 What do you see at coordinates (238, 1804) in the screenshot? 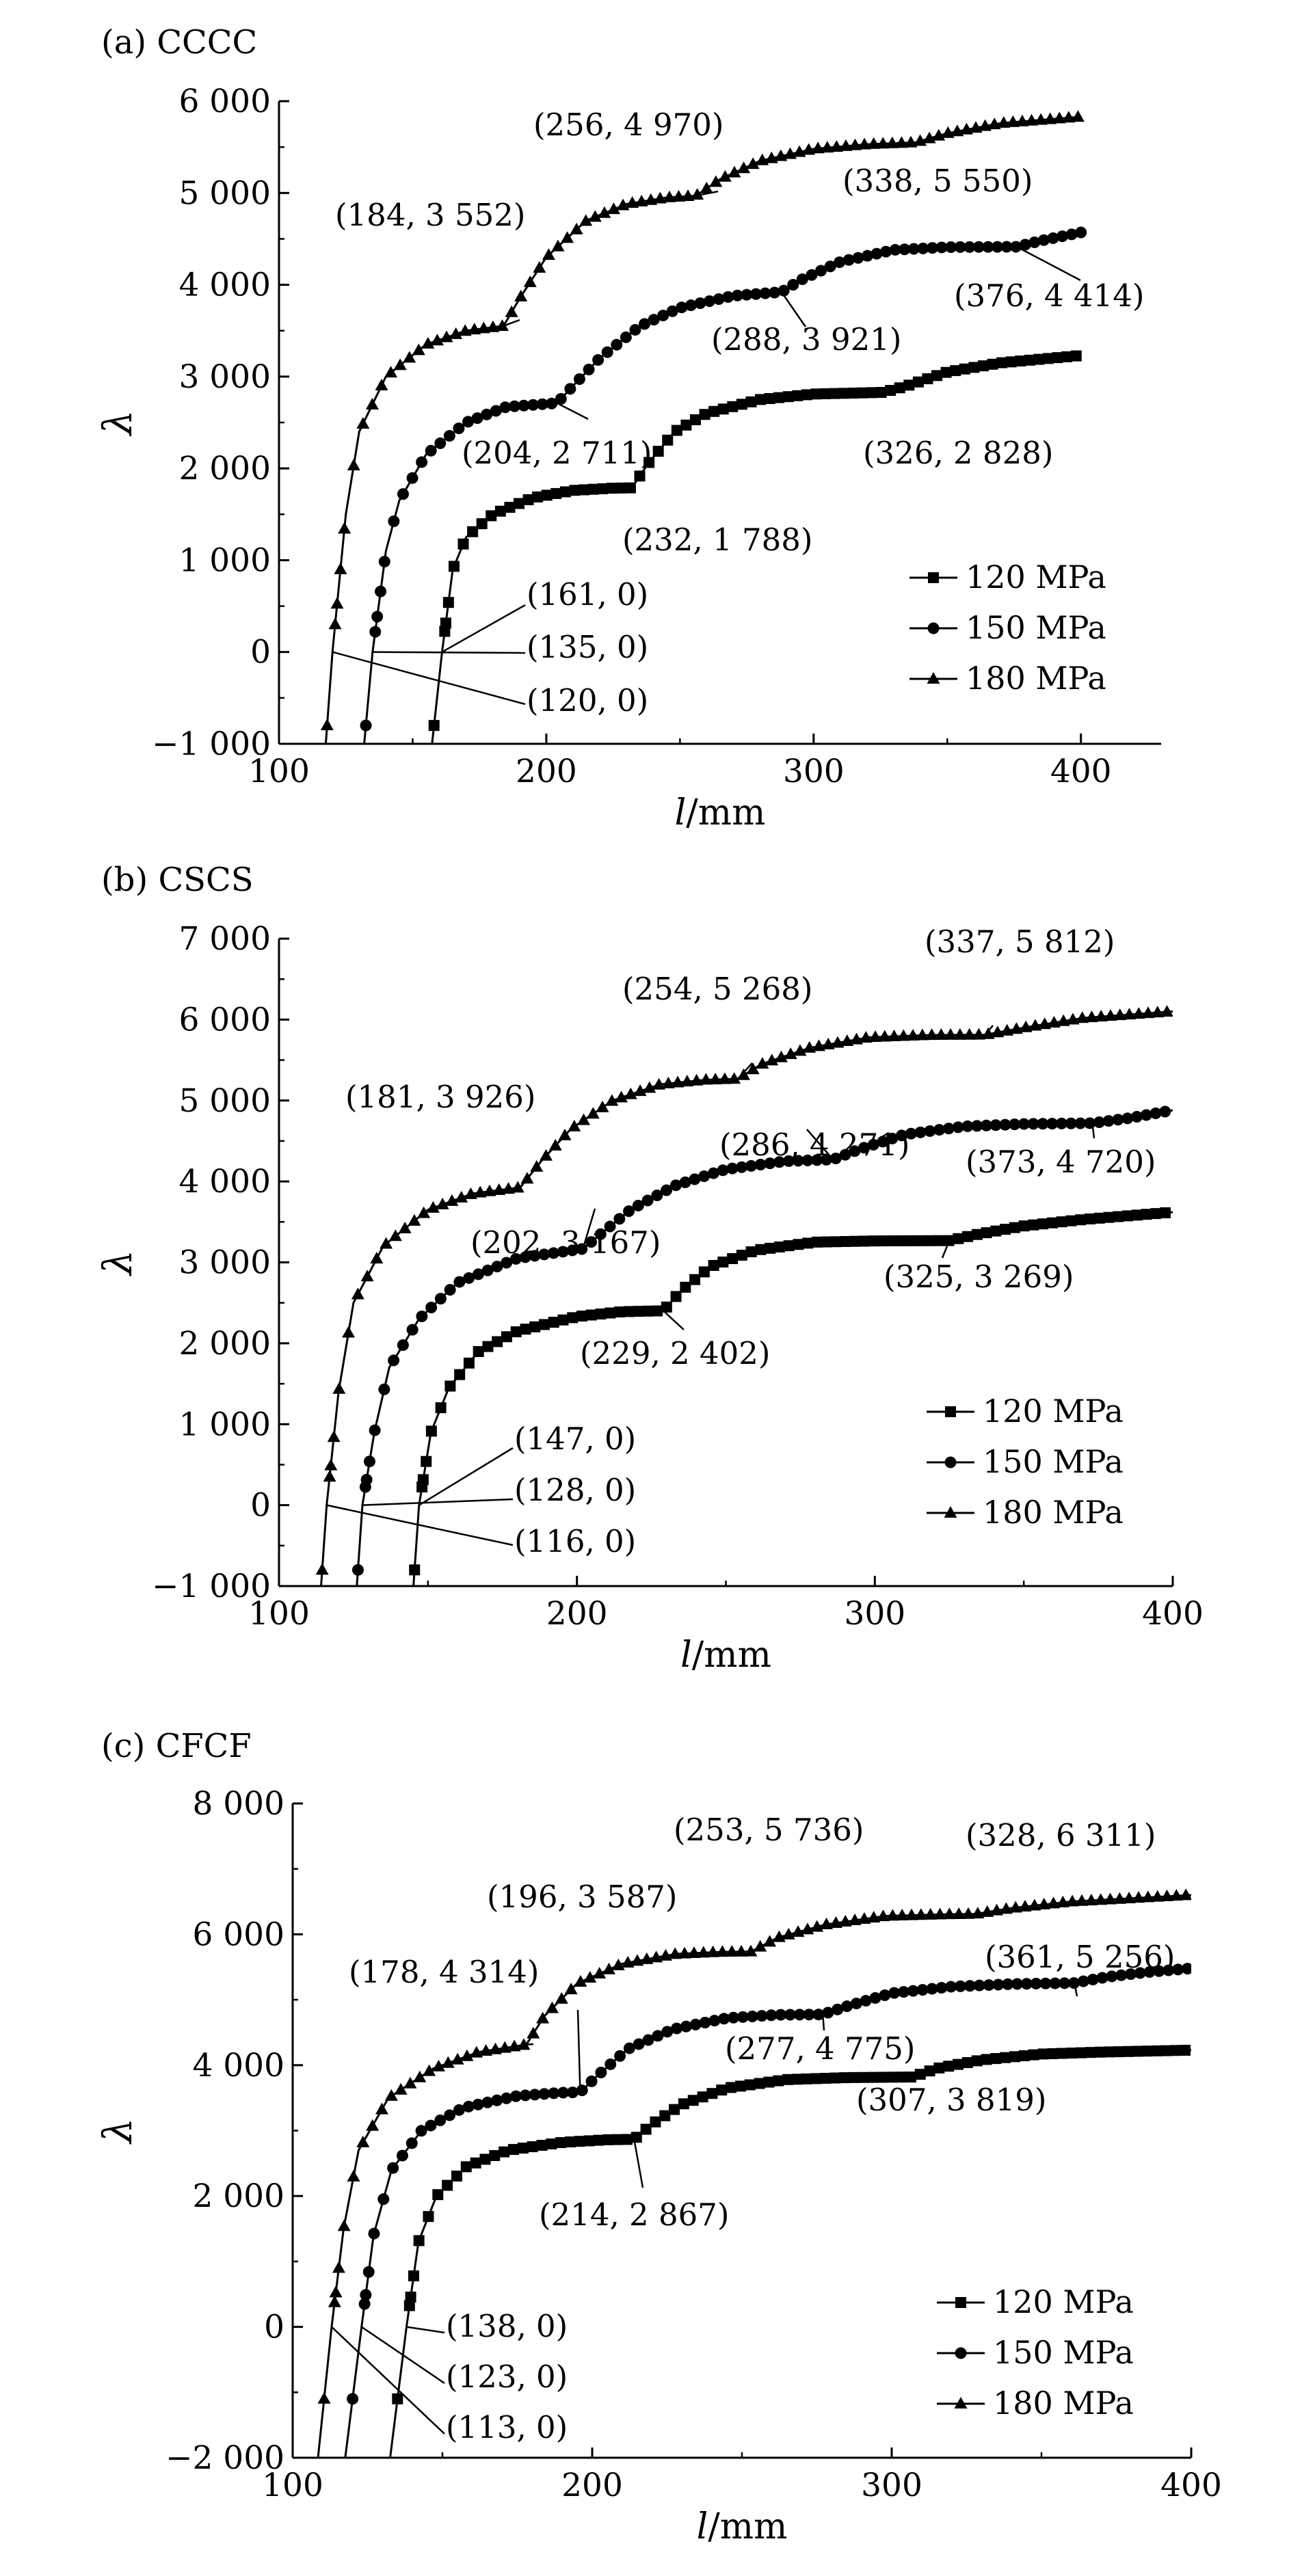
I see `y-tick-label: 8 000` at bounding box center [238, 1804].